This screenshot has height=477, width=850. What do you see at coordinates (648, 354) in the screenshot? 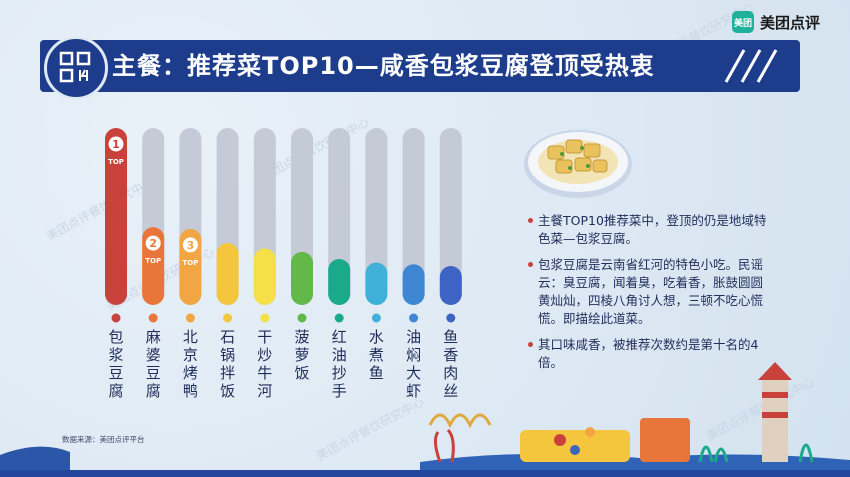
I see `note-item: 其口味咸香，被推荐次数约是第十名的4倍。` at bounding box center [648, 354].